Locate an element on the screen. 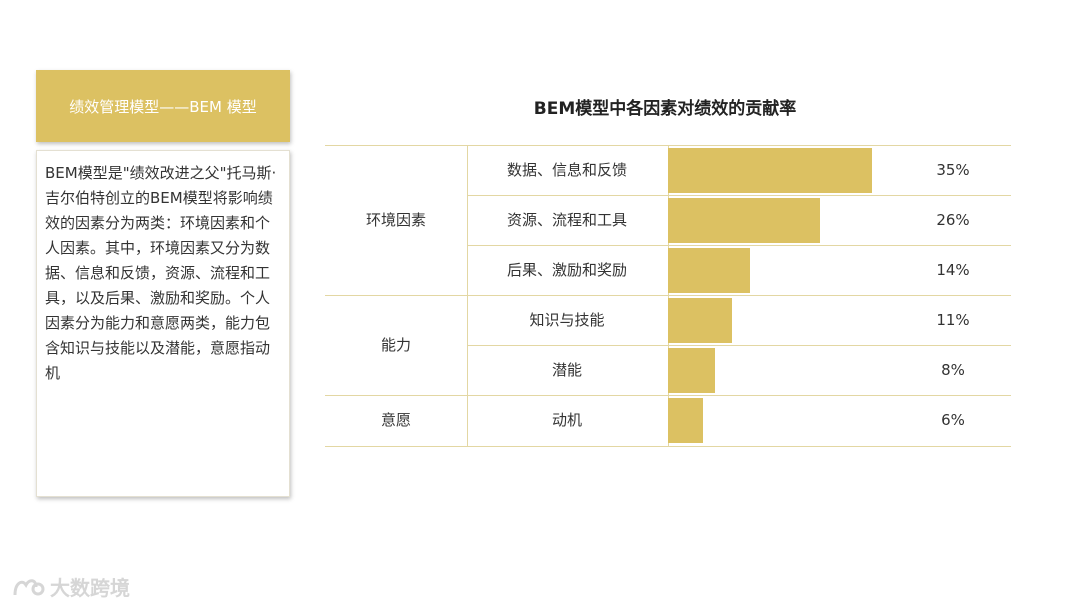 The width and height of the screenshot is (1080, 607). factor-label: 资源、流程和工具 is located at coordinates (566, 220).